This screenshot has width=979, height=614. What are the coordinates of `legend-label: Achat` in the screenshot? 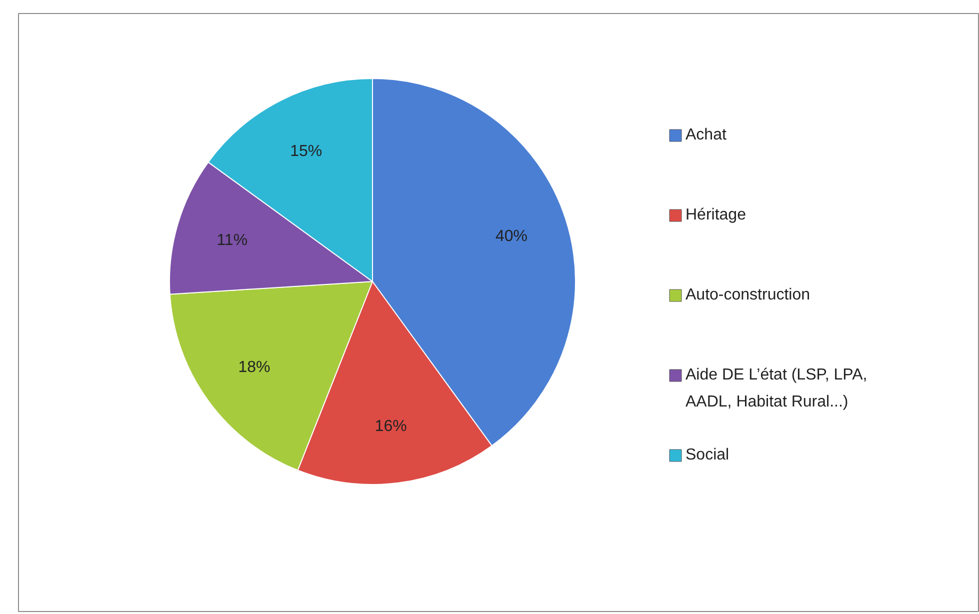 It's located at (706, 135).